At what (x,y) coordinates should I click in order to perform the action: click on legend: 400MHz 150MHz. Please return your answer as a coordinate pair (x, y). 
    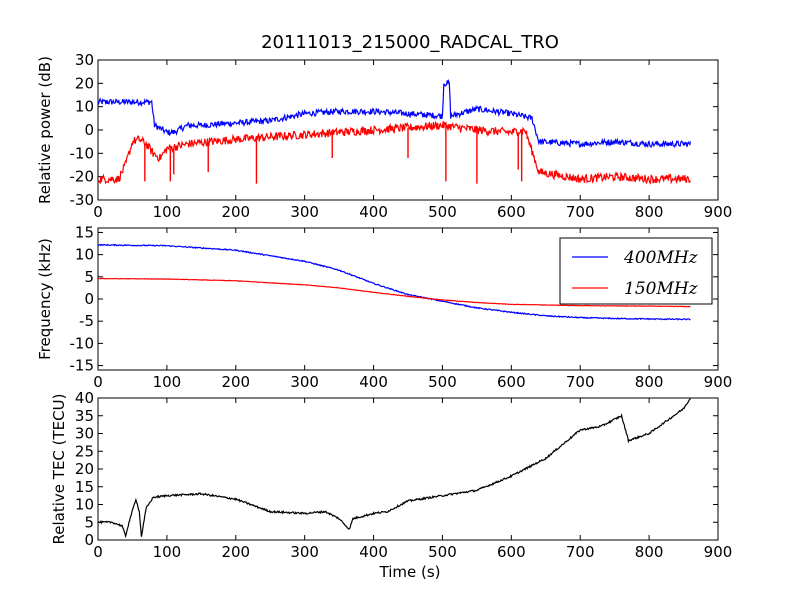
    Looking at the image, I should click on (636, 271).